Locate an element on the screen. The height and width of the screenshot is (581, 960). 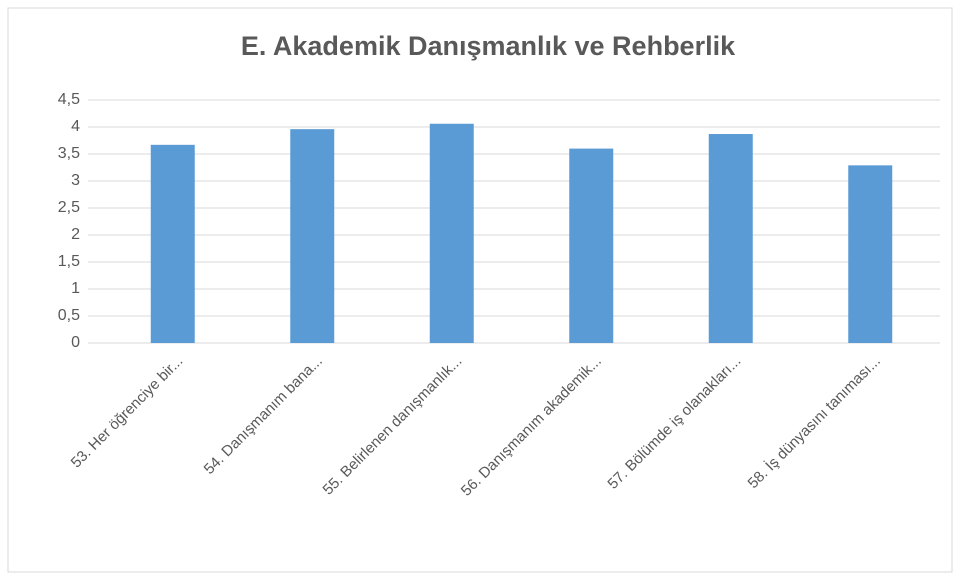
y-tick-label: 0,5 is located at coordinates (69, 315).